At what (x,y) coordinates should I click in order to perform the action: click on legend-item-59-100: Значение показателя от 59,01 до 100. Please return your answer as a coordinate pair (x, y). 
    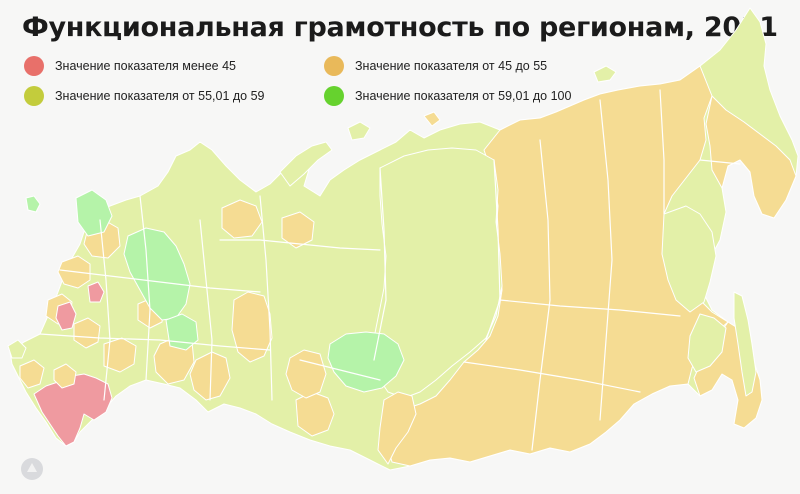
    Looking at the image, I should click on (447, 96).